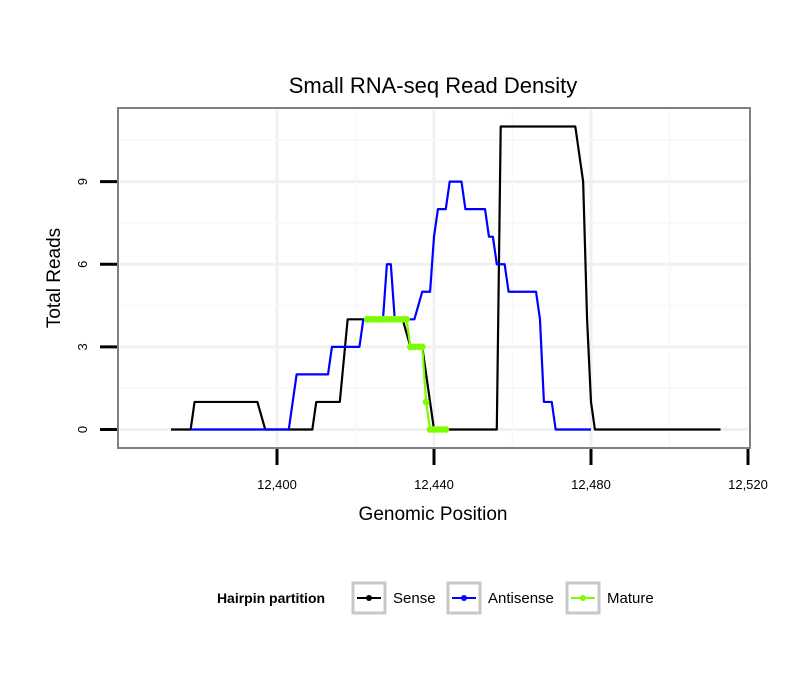  What do you see at coordinates (630, 598) in the screenshot?
I see `legend-label-mature: Mature` at bounding box center [630, 598].